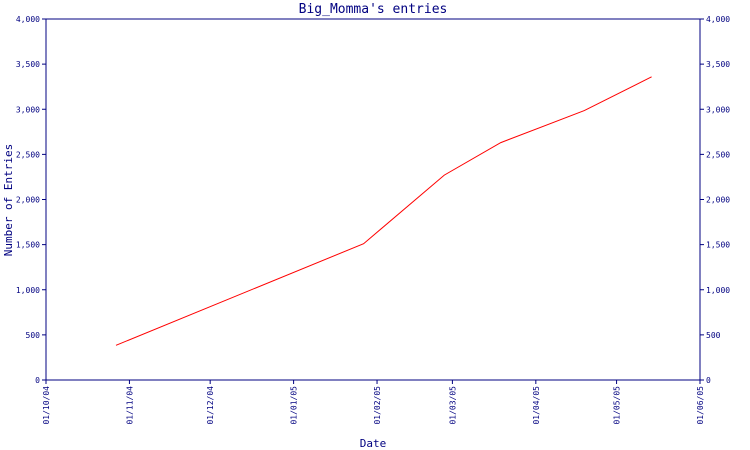  What do you see at coordinates (28, 154) in the screenshot?
I see `y-tick-label-left: 2,500` at bounding box center [28, 154].